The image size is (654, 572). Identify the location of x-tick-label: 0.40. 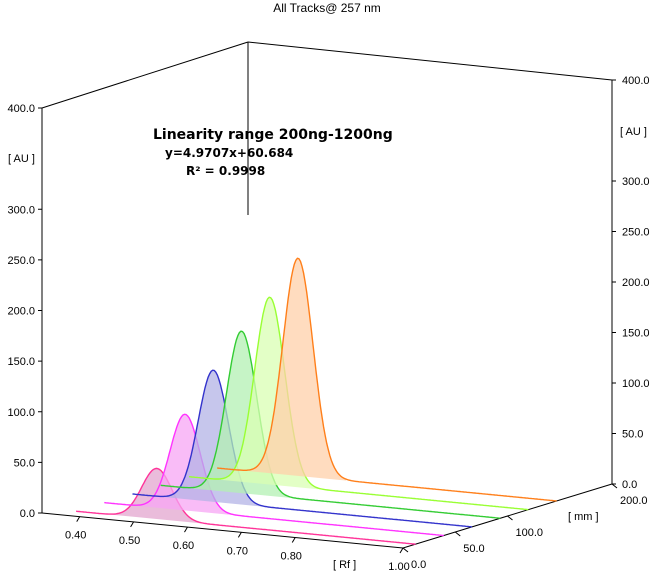
(75, 536).